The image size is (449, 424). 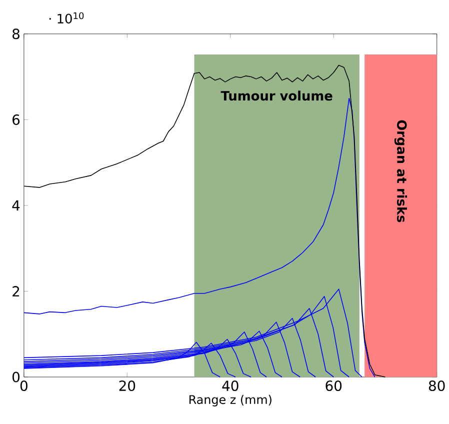 What do you see at coordinates (24, 386) in the screenshot?
I see `x-tick-label: 0` at bounding box center [24, 386].